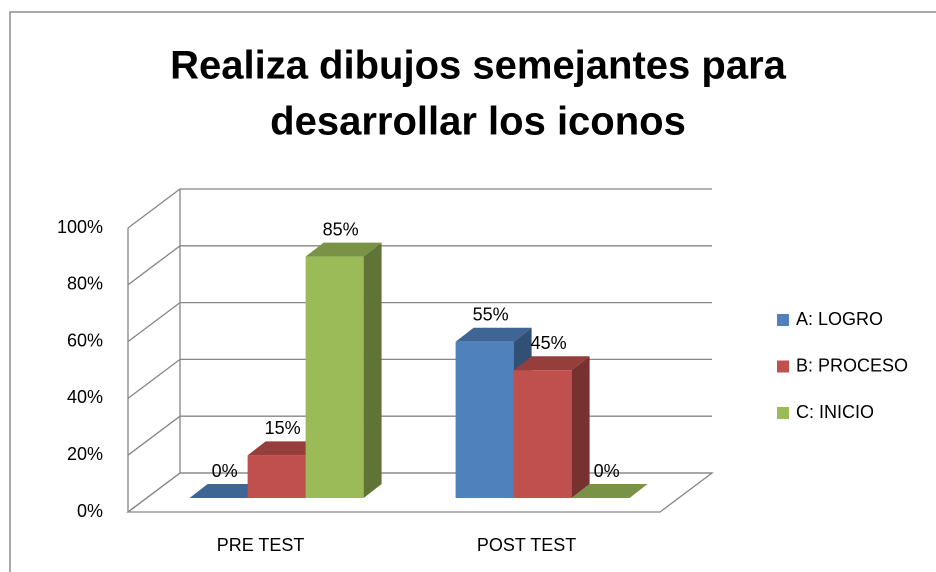  What do you see at coordinates (478, 66) in the screenshot?
I see `chart-title: Realiza dibujos semejantes para` at bounding box center [478, 66].